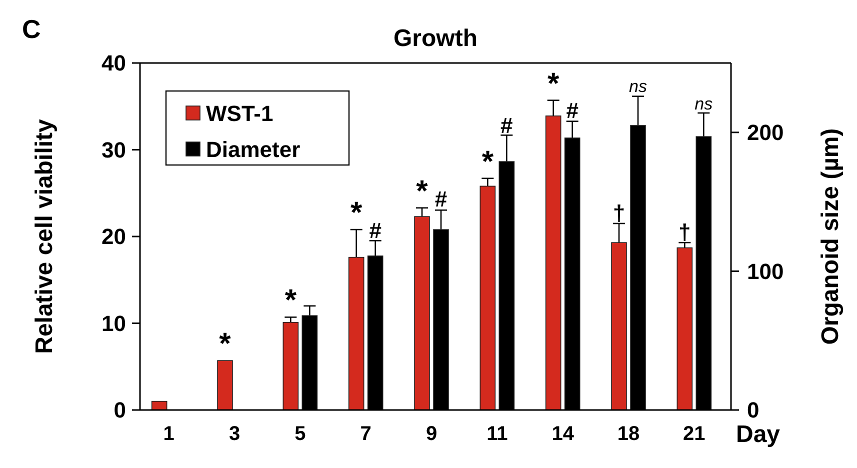  What do you see at coordinates (628, 434) in the screenshot?
I see `x-tick-label: 18` at bounding box center [628, 434].